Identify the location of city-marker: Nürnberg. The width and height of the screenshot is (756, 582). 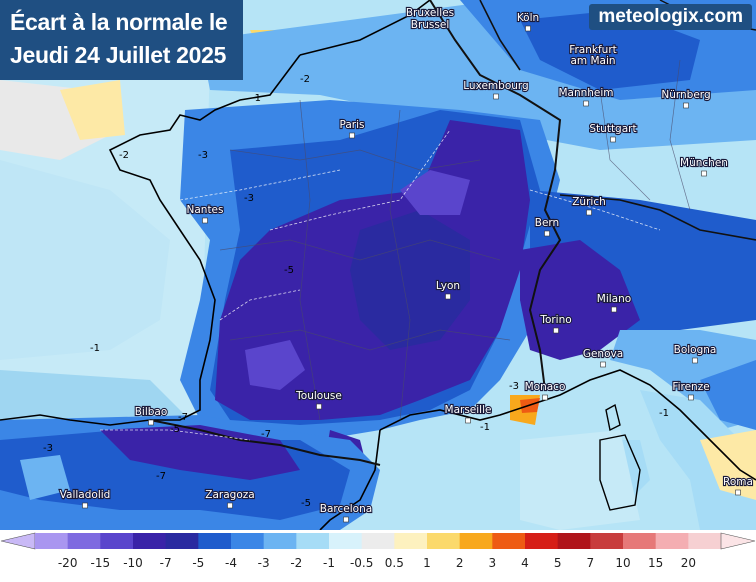
(686, 98).